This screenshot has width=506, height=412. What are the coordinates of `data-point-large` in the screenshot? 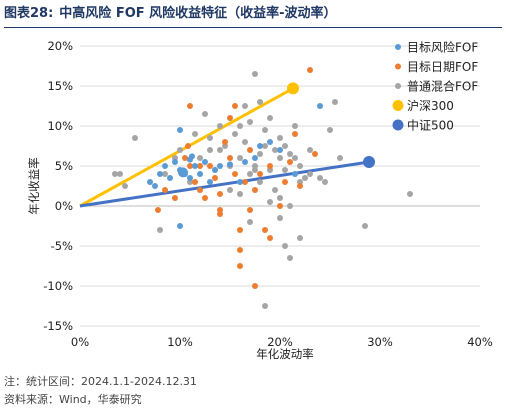 It's located at (183, 172).